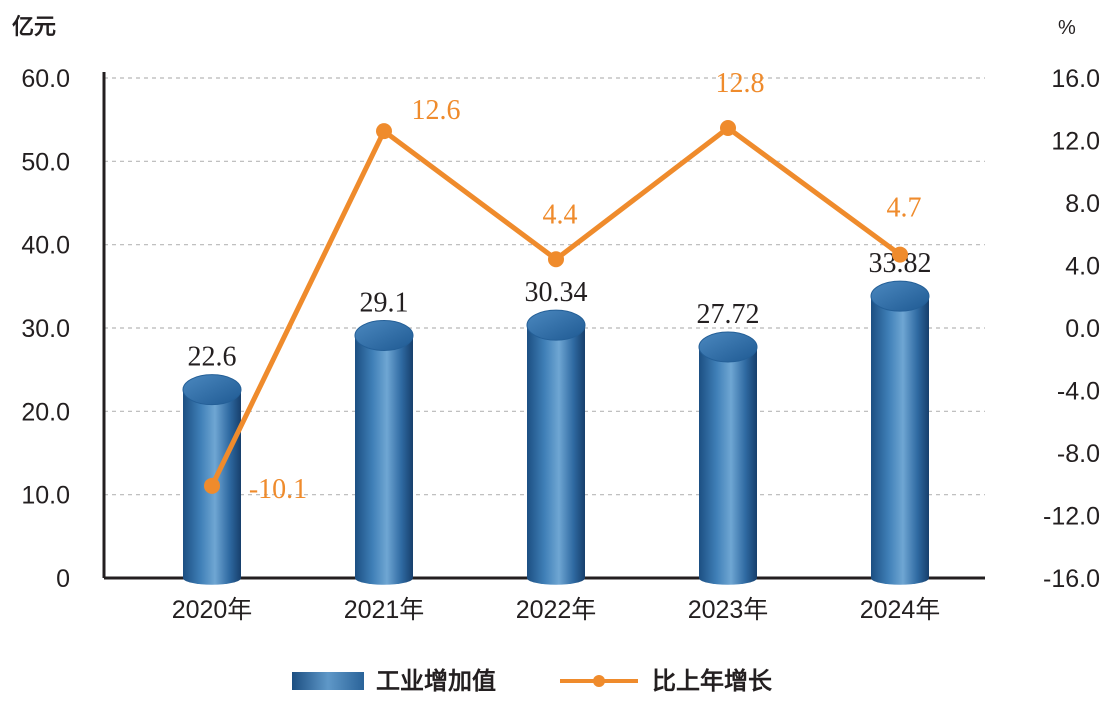  I want to click on y-right-tick-label: 16.0, so click(1075, 79).